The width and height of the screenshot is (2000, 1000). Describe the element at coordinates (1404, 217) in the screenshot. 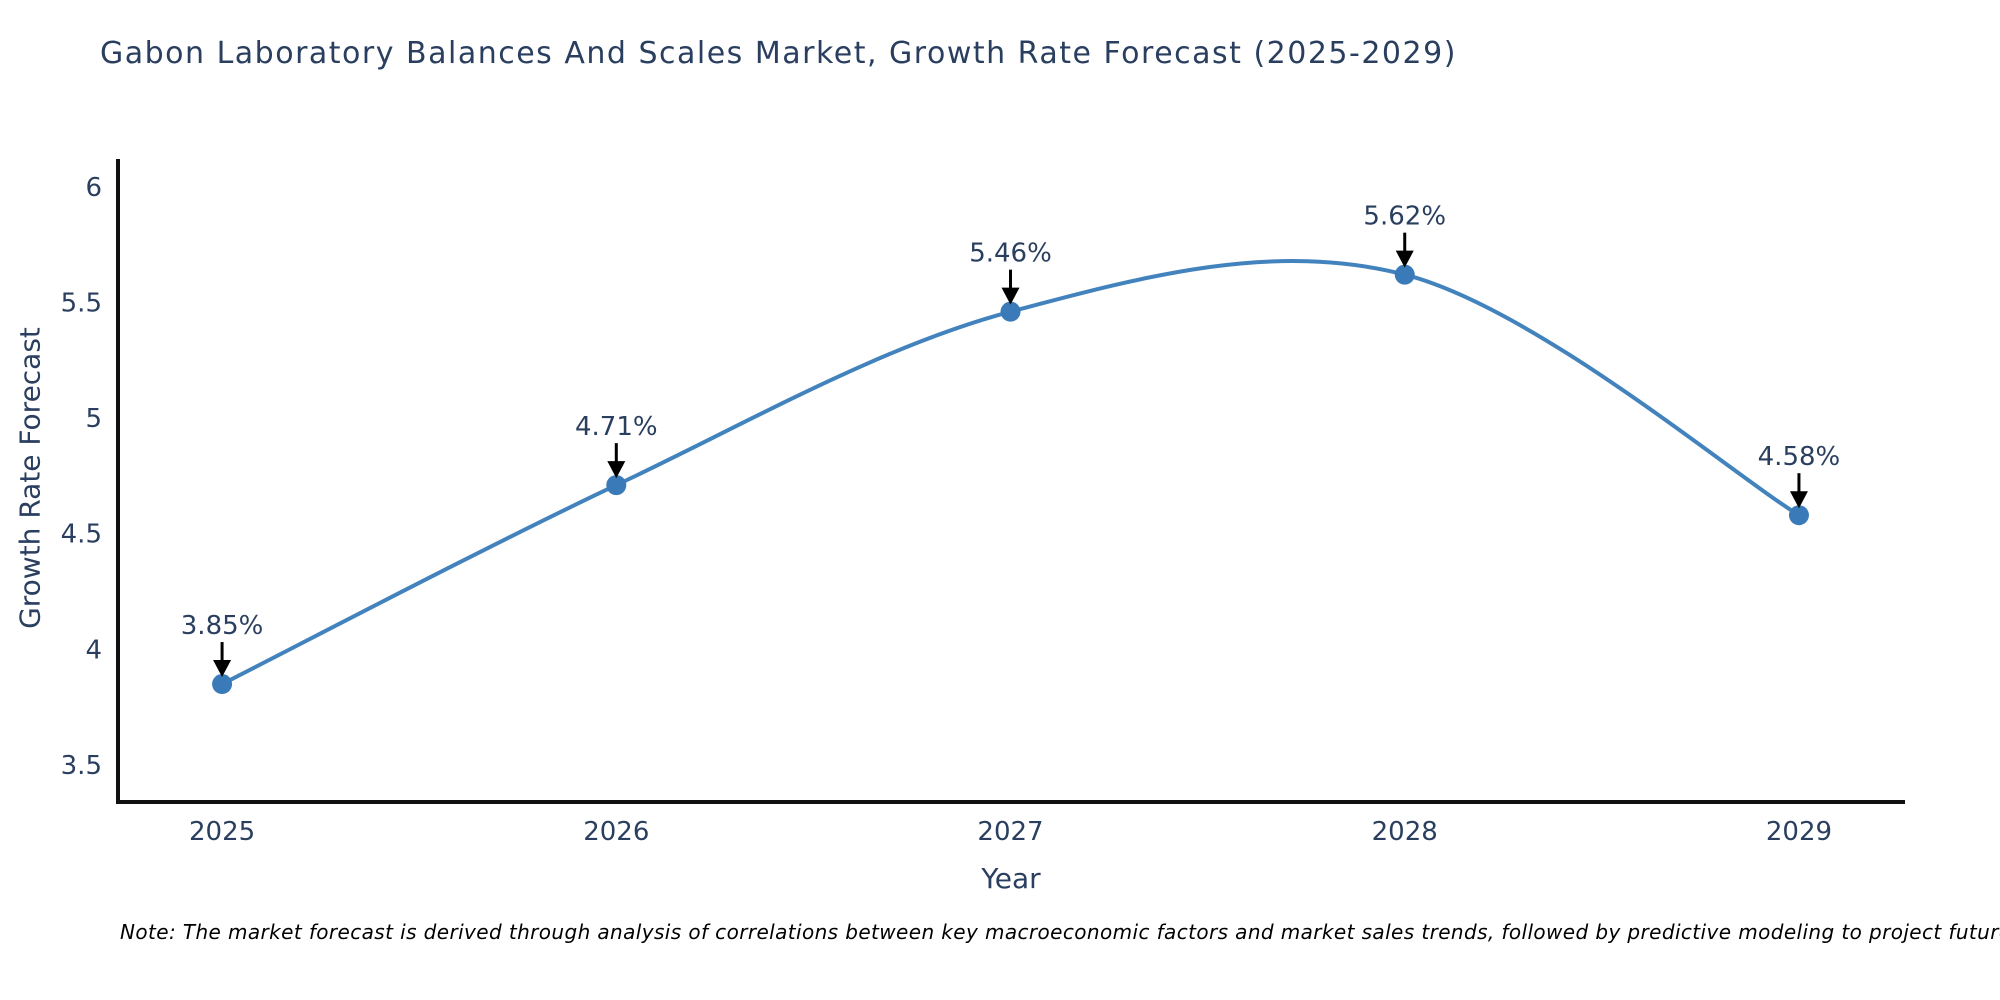

I see `annotation-label: 5.62%` at that location.